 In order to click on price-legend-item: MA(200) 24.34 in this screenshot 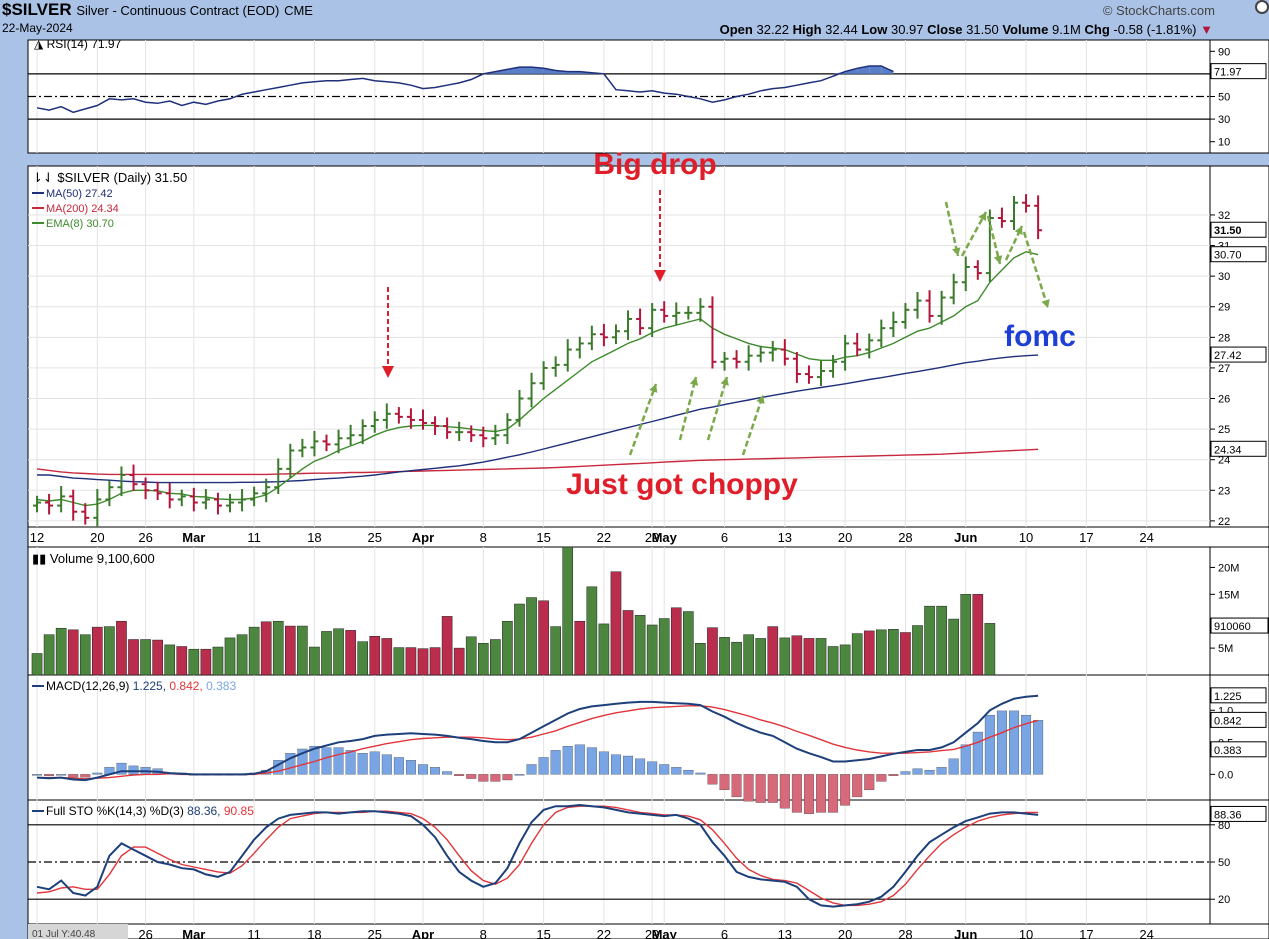, I will do `click(82, 209)`.